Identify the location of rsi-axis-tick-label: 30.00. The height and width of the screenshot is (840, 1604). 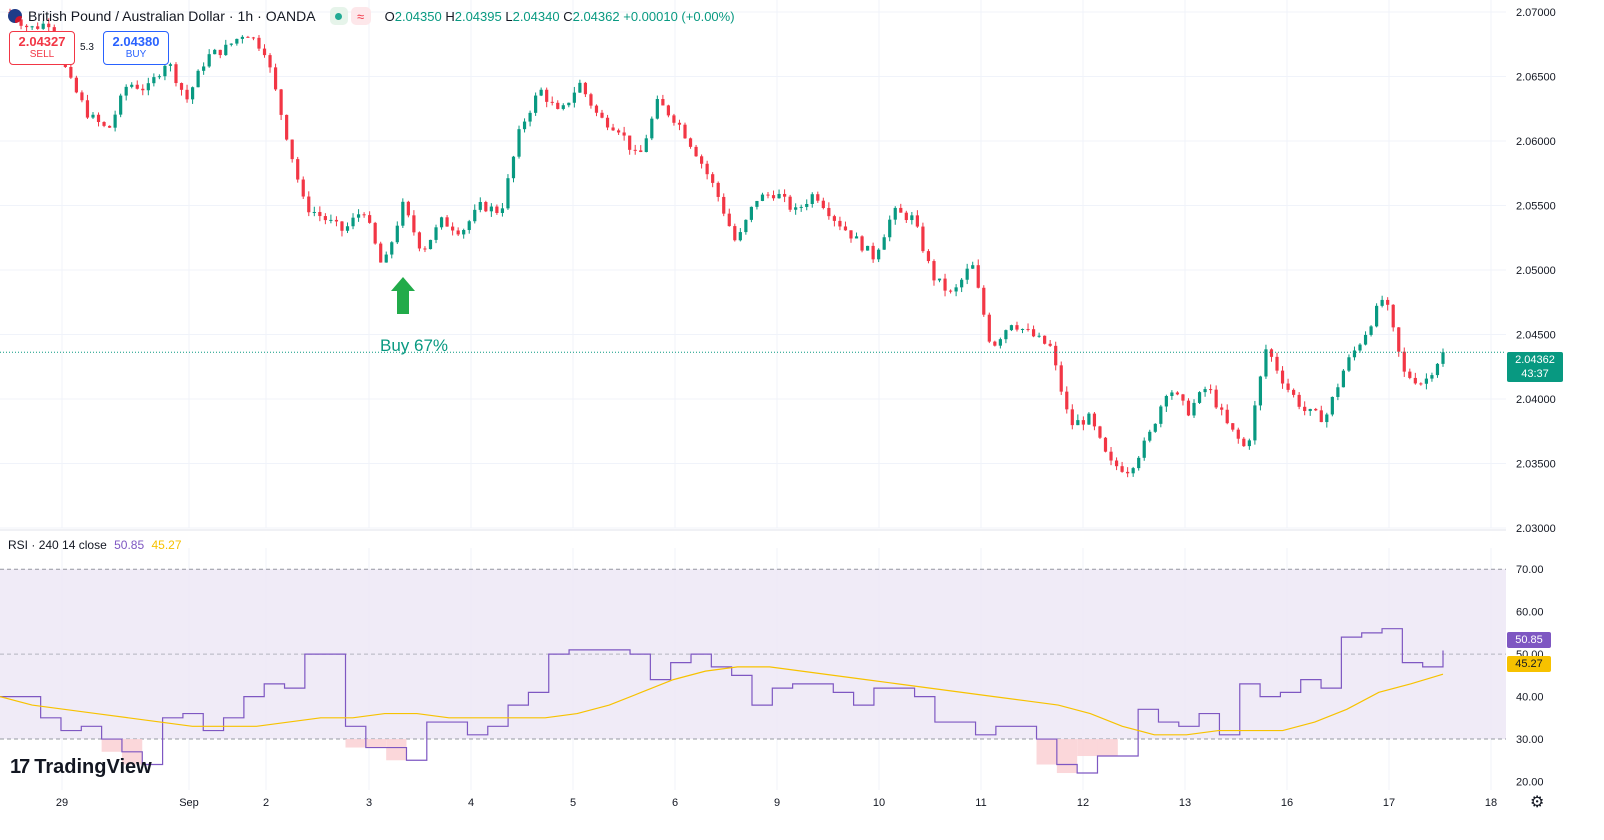
(1530, 740).